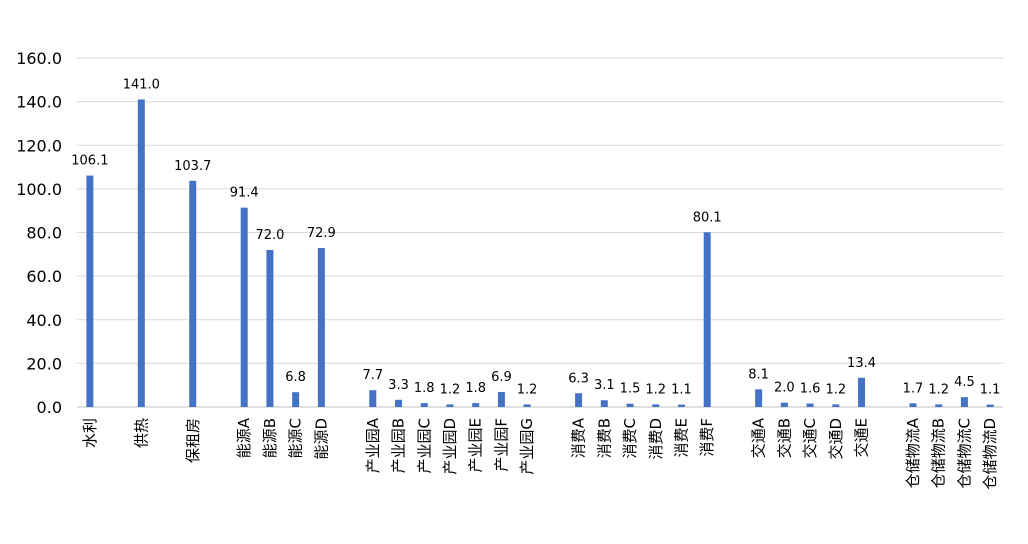  Describe the element at coordinates (90, 433) in the screenshot. I see `x-tick-label: 水利` at that location.